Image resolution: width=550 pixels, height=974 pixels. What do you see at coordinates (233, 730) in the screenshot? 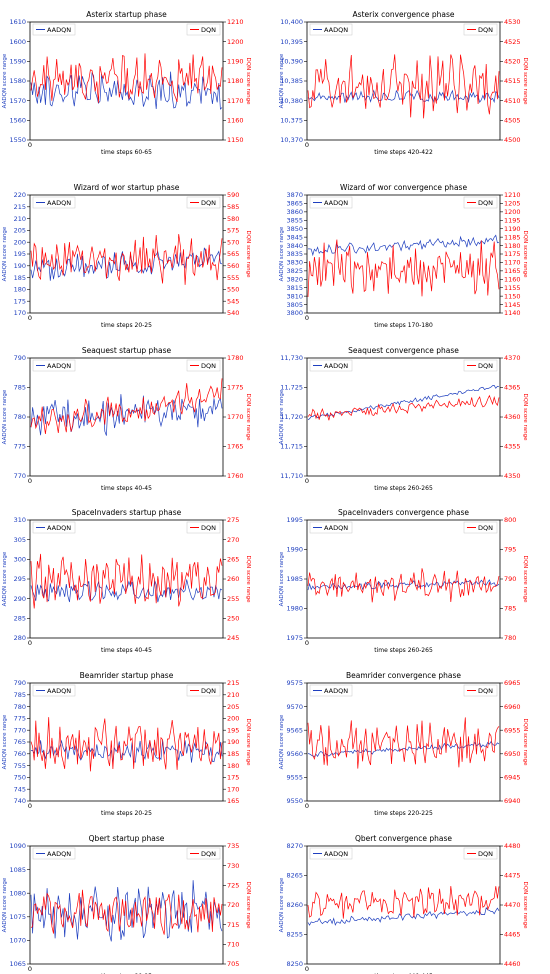
I see `right-tick-label: 195` at bounding box center [233, 730].